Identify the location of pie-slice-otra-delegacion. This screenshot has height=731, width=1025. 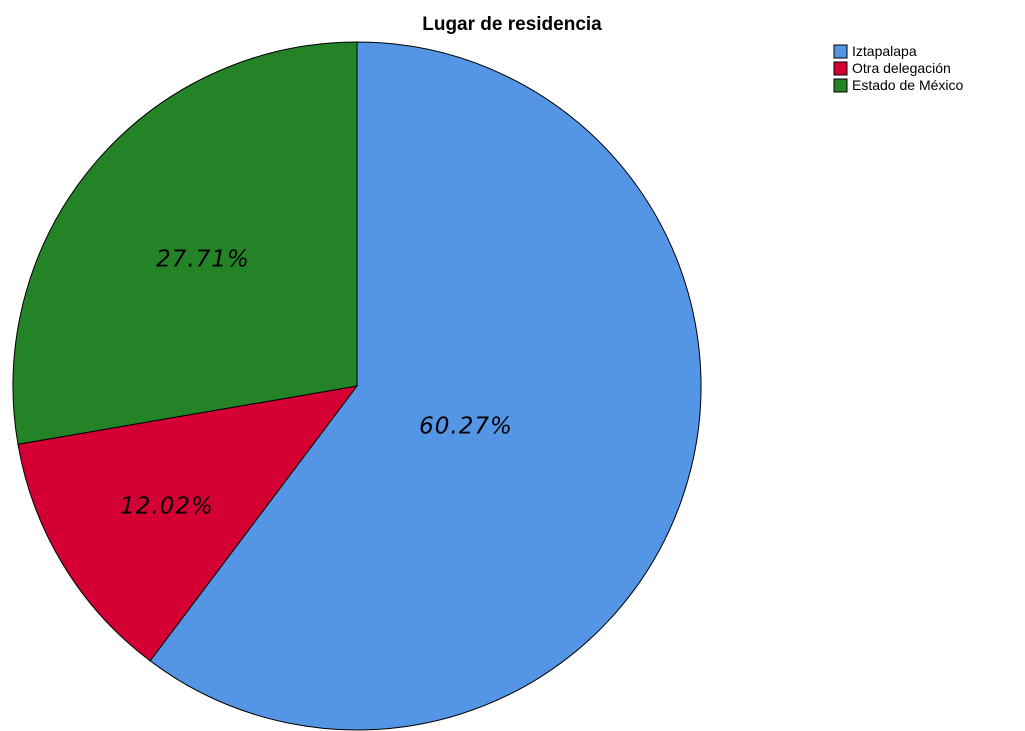
(188, 523).